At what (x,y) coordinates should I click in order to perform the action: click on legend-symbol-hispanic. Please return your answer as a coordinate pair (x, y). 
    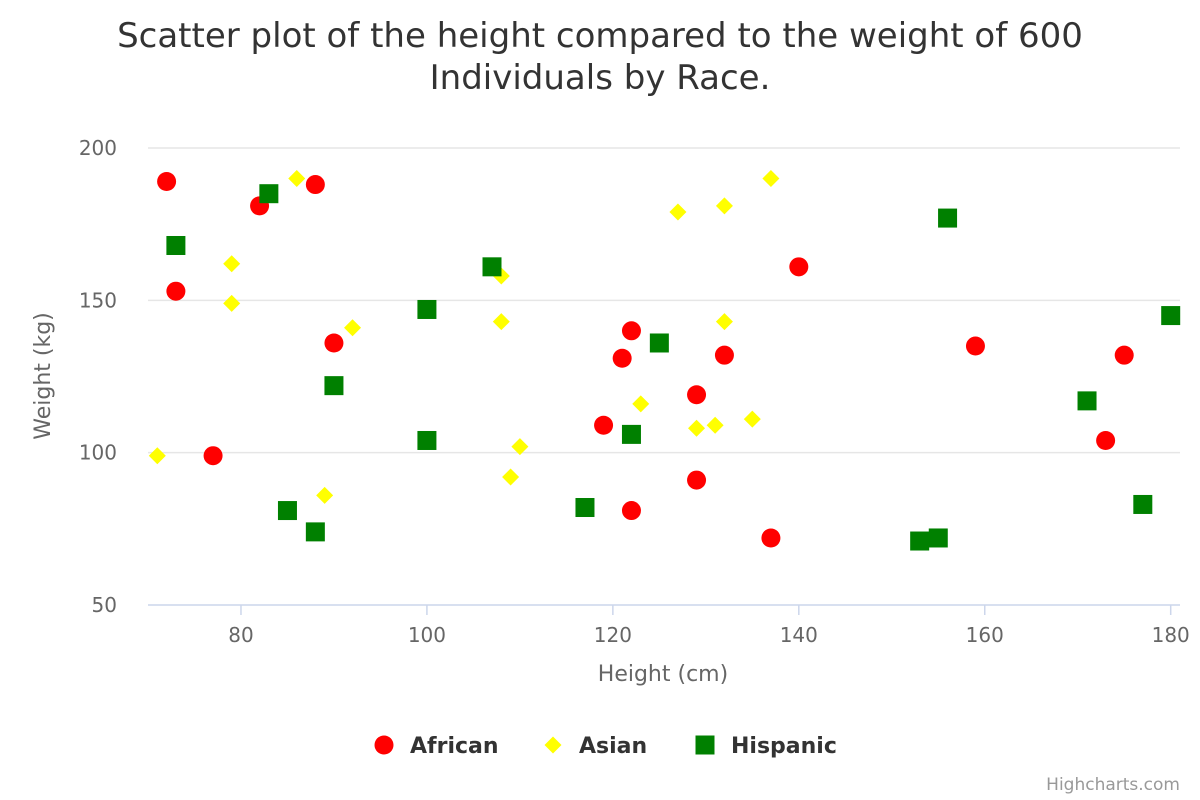
    Looking at the image, I should click on (705, 745).